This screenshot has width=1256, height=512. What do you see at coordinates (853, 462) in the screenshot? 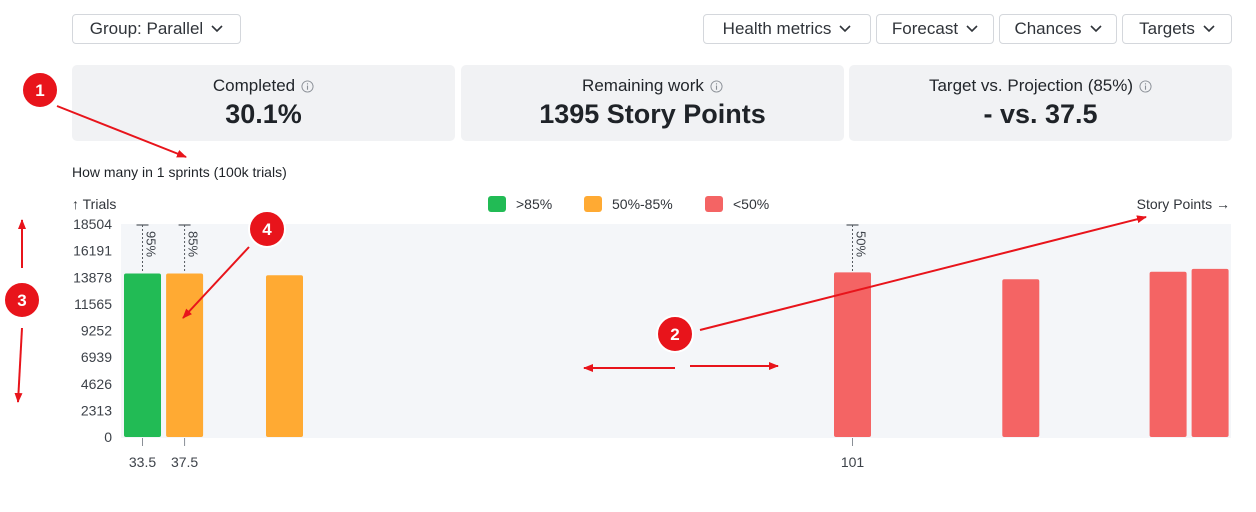
I see `x-tick-label: 101` at bounding box center [853, 462].